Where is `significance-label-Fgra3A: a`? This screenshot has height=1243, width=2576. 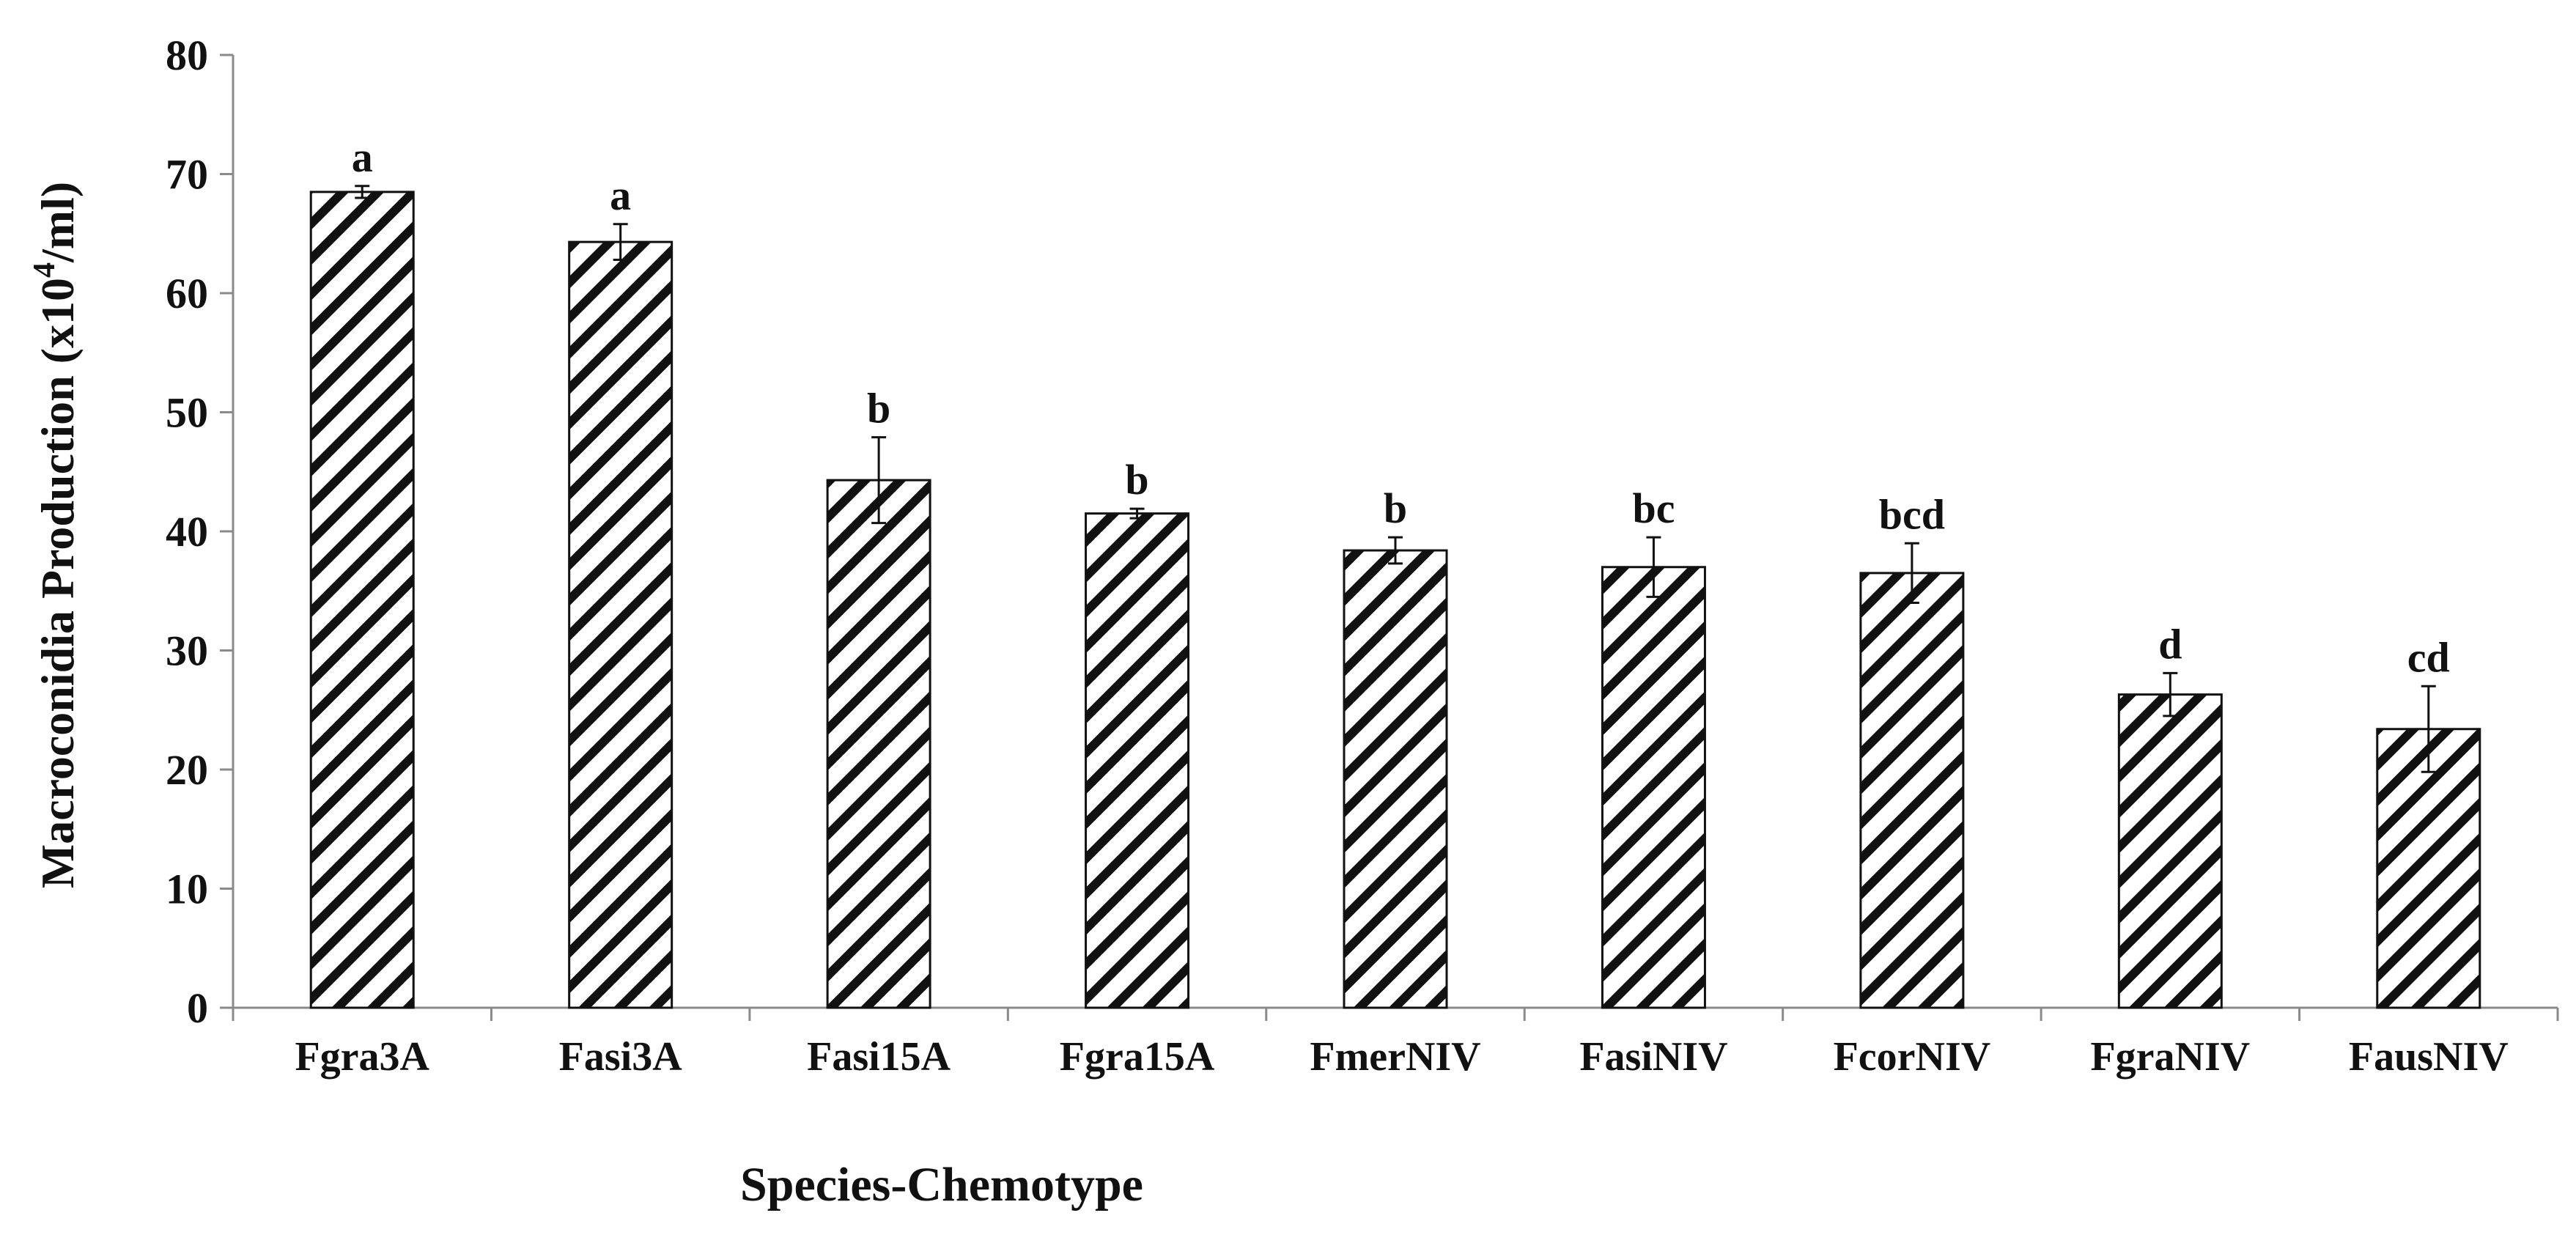
significance-label-Fgra3A: a is located at coordinates (362, 157).